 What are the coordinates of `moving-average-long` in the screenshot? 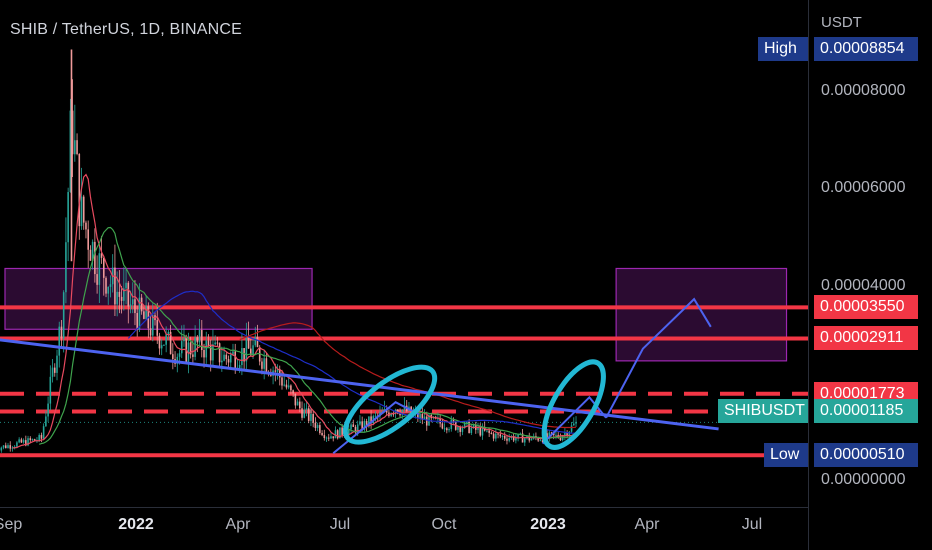 It's located at (408, 375).